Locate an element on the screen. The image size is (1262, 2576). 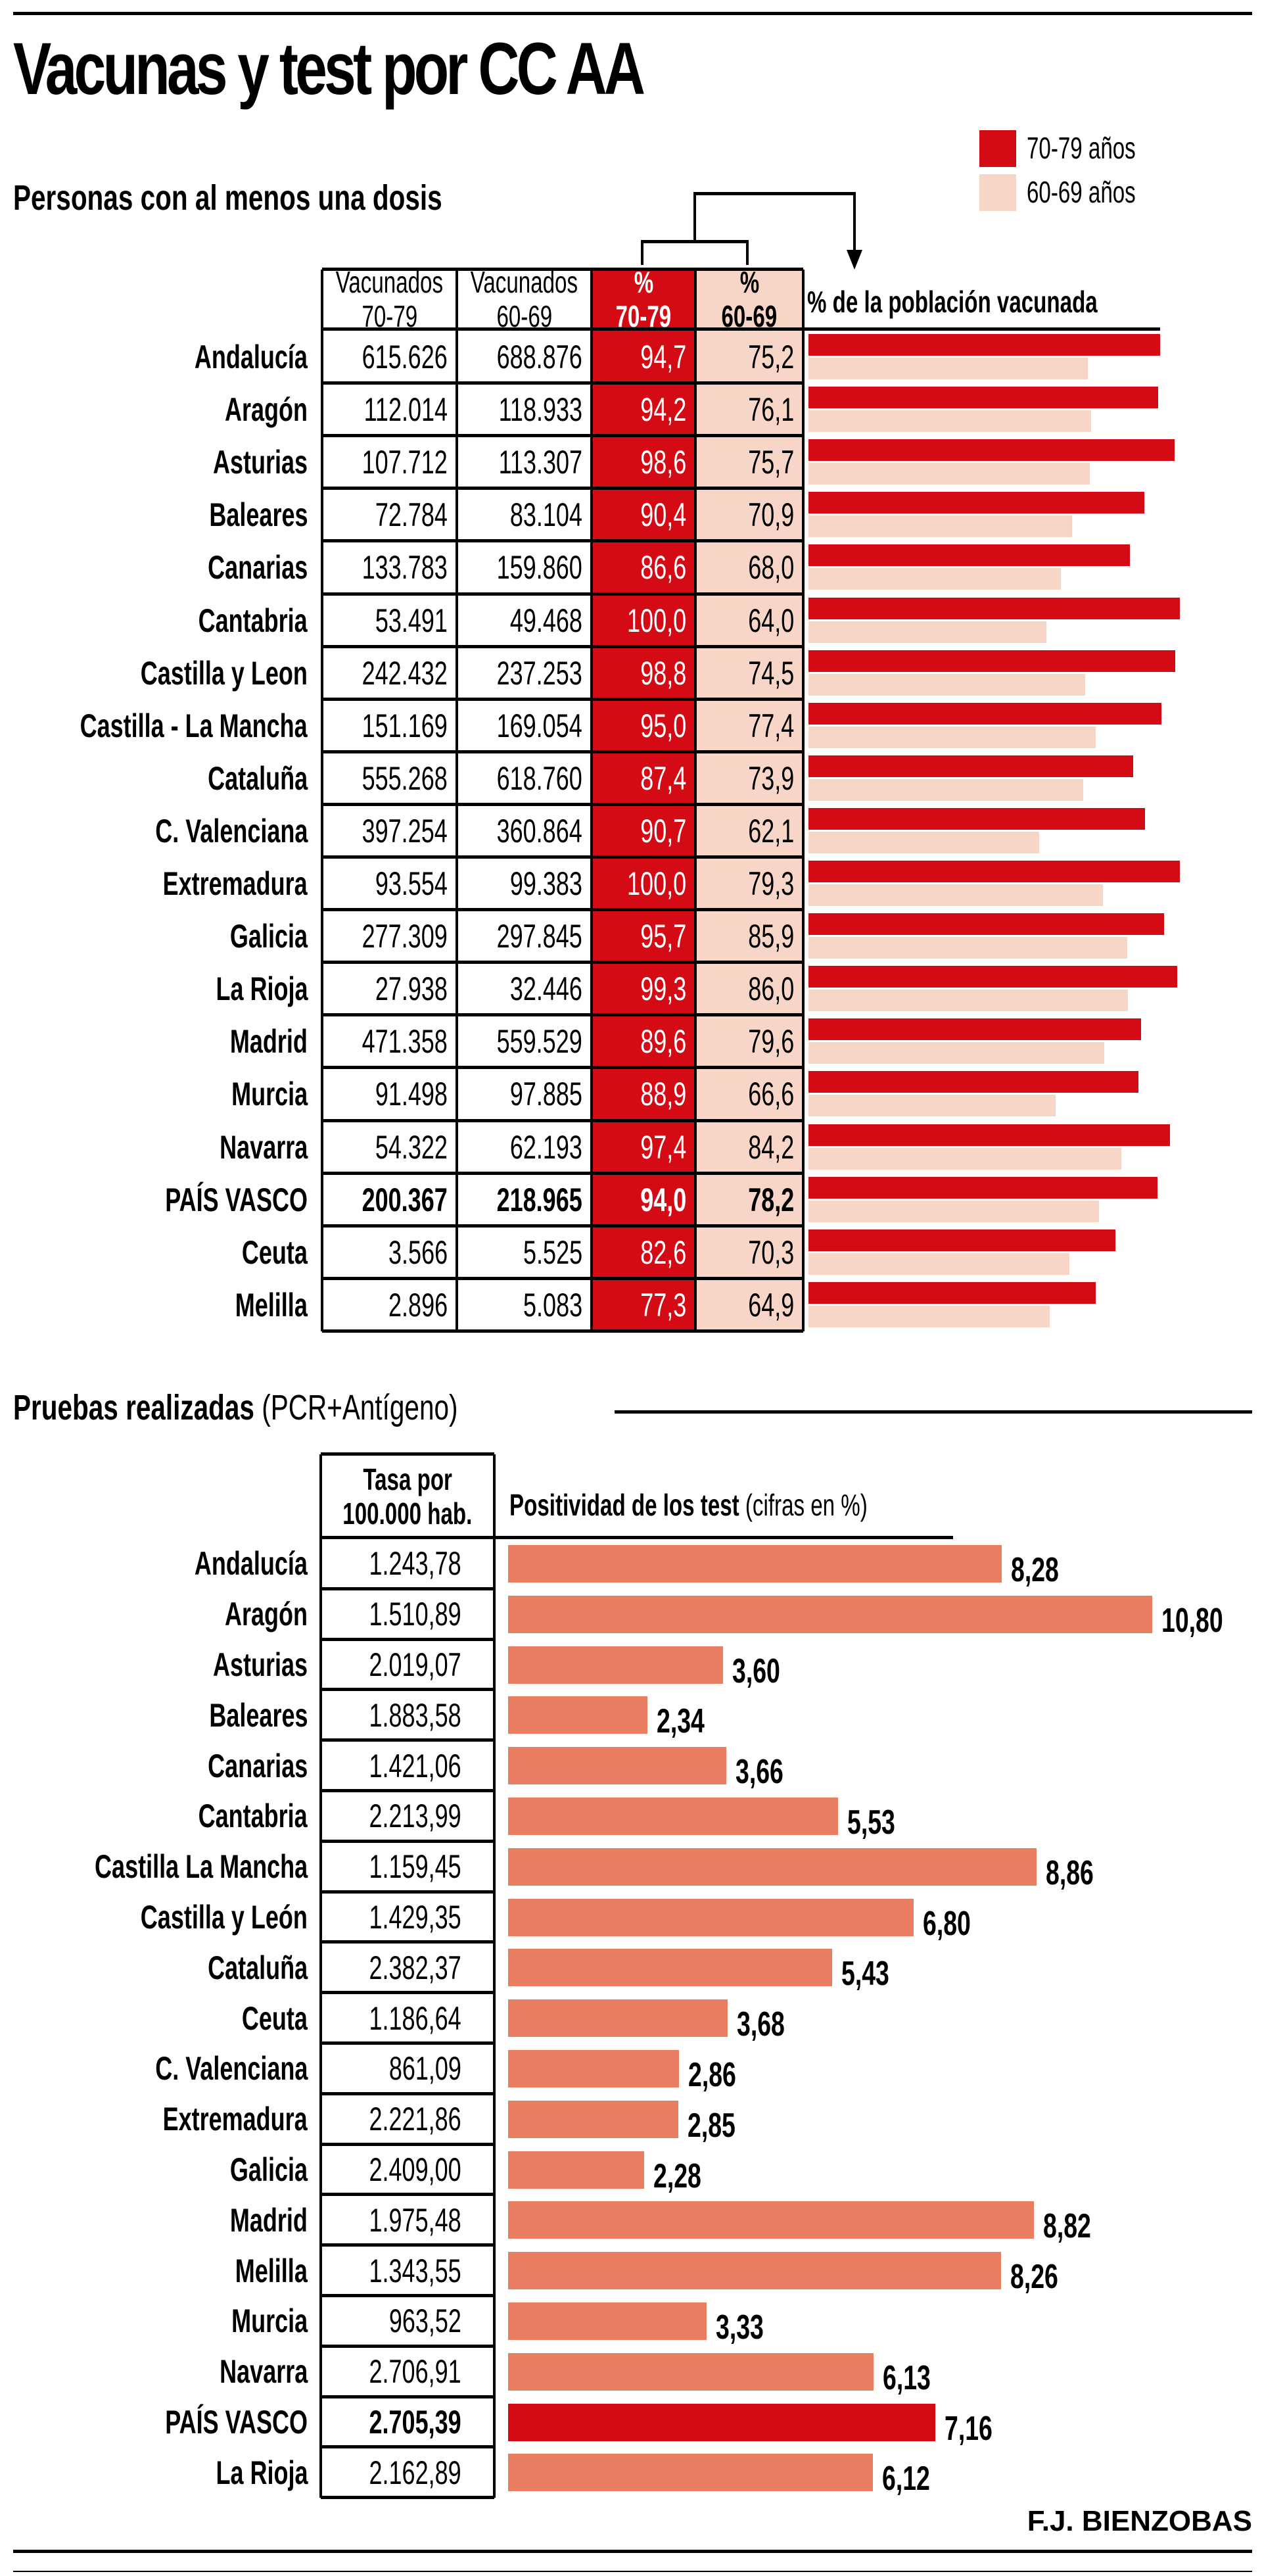
table-cell: 360.864 is located at coordinates (539, 831).